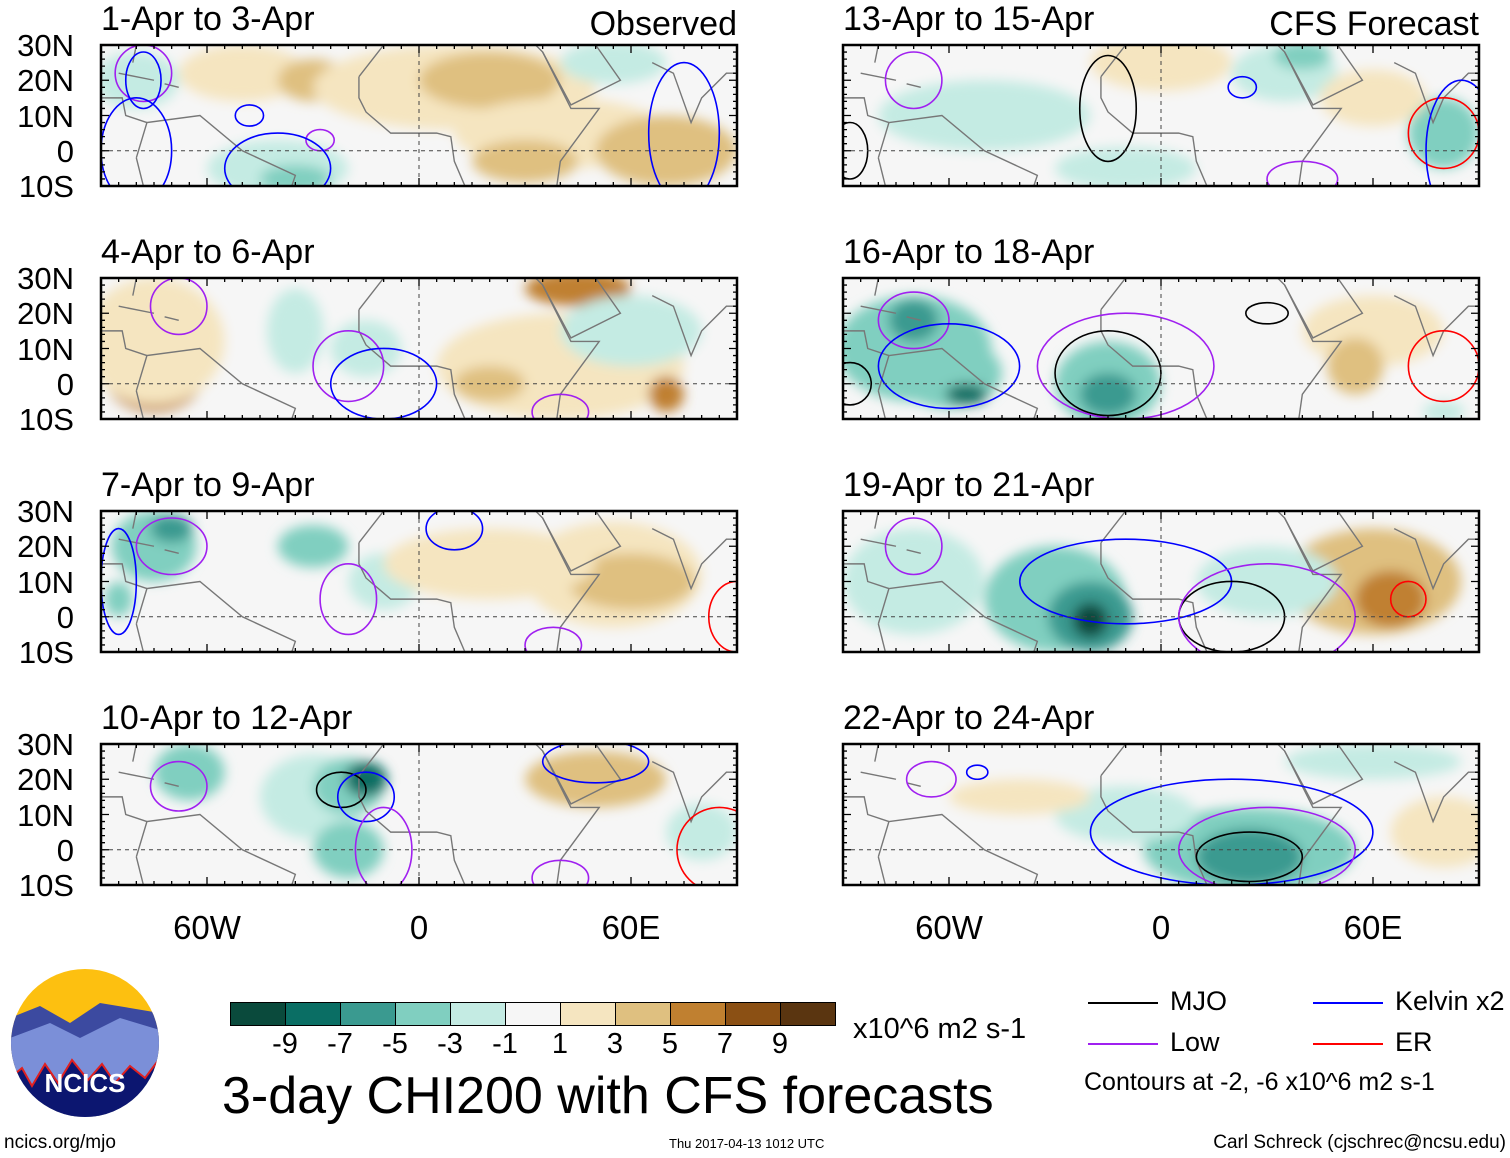 This screenshot has height=1158, width=1510. What do you see at coordinates (1161, 927) in the screenshot?
I see `lon-tick-label: 0` at bounding box center [1161, 927].